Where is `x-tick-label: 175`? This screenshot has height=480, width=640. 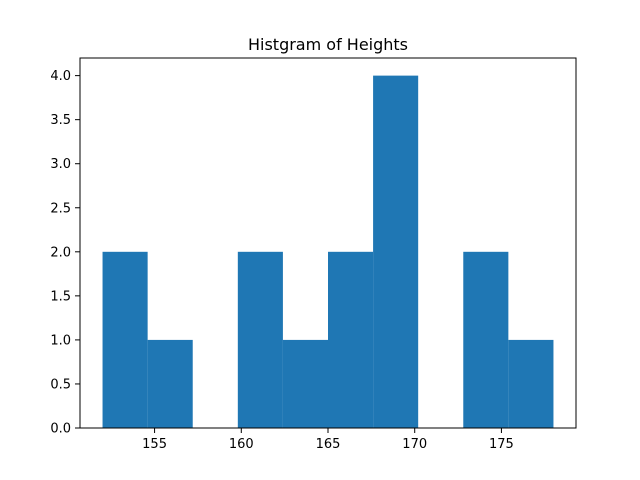
x-tick-label: 175 is located at coordinates (501, 444).